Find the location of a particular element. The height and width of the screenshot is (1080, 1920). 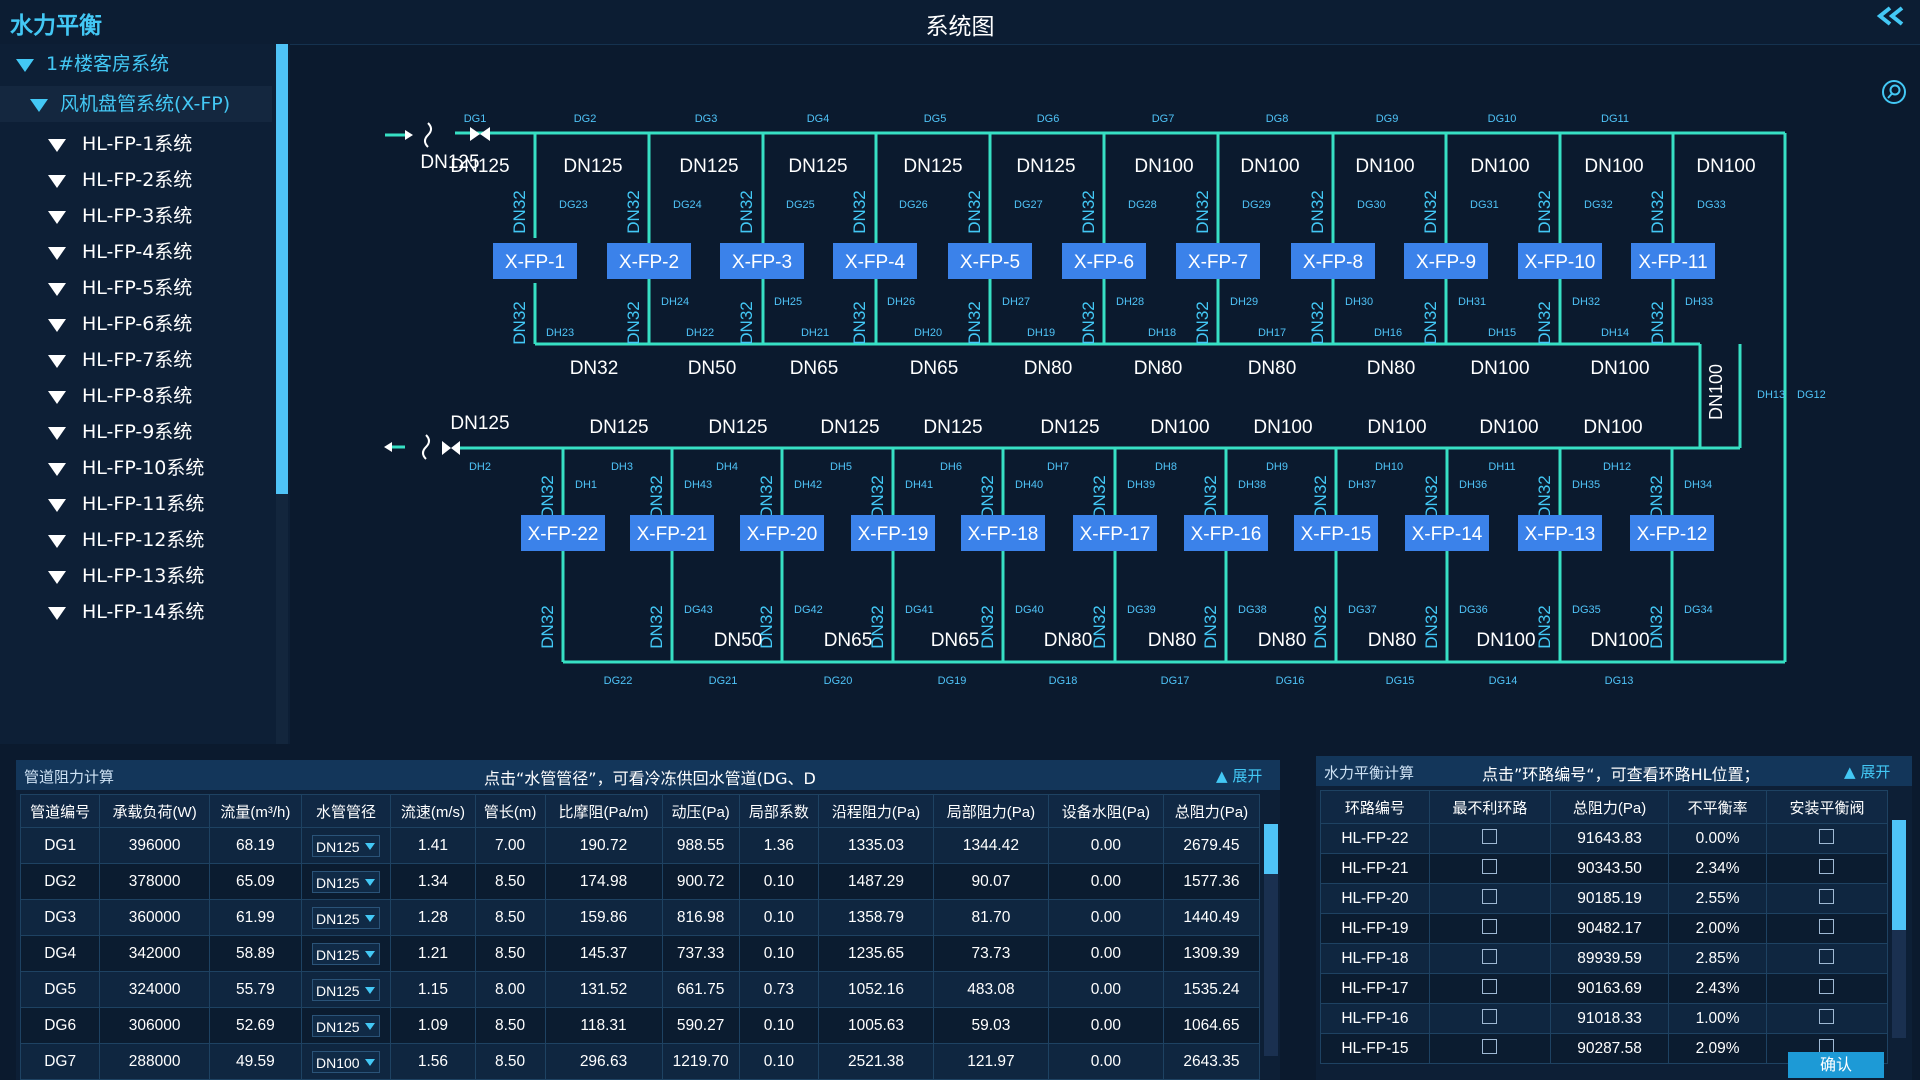

sidebar-item-hl-fp-5: HL-FP-5系统 is located at coordinates (136, 288).